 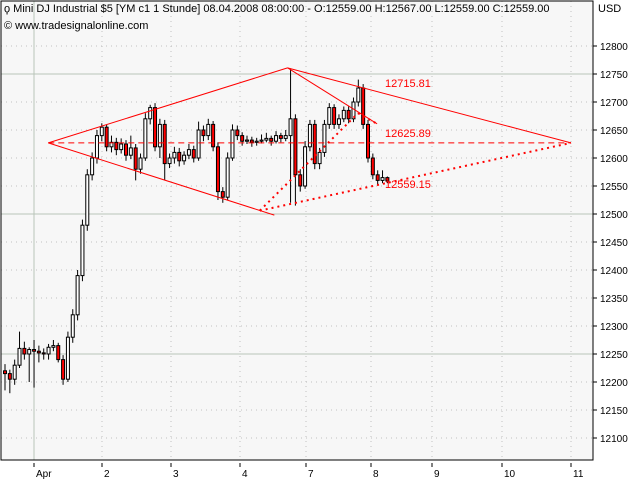 What do you see at coordinates (614, 131) in the screenshot?
I see `y-tick-label: 12650` at bounding box center [614, 131].